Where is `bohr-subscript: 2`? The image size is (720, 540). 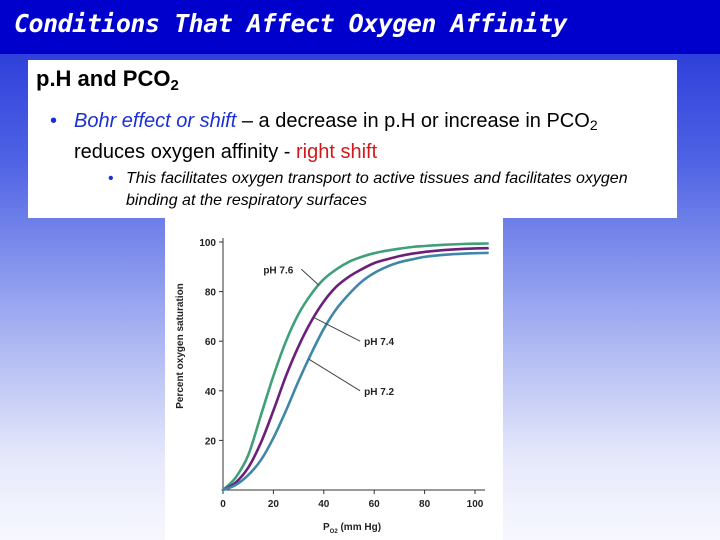 bohr-subscript: 2 is located at coordinates (593, 125).